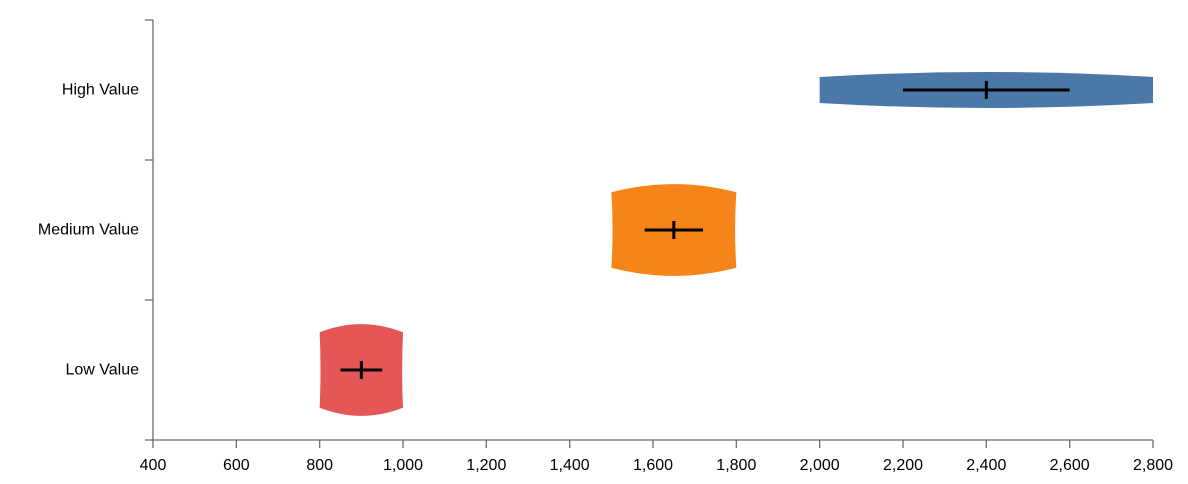 The width and height of the screenshot is (1188, 484). What do you see at coordinates (1070, 465) in the screenshot?
I see `x-axis-tick-label: 2,600` at bounding box center [1070, 465].